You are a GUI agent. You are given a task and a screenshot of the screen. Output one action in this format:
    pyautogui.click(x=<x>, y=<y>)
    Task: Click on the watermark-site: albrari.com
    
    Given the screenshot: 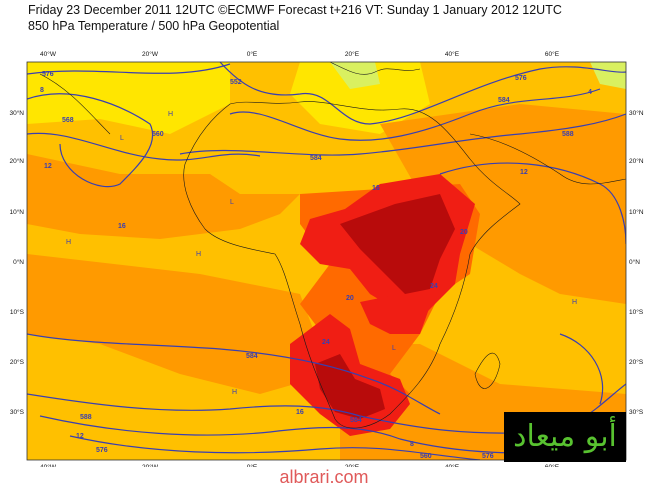 What is the action you would take?
    pyautogui.click(x=324, y=477)
    